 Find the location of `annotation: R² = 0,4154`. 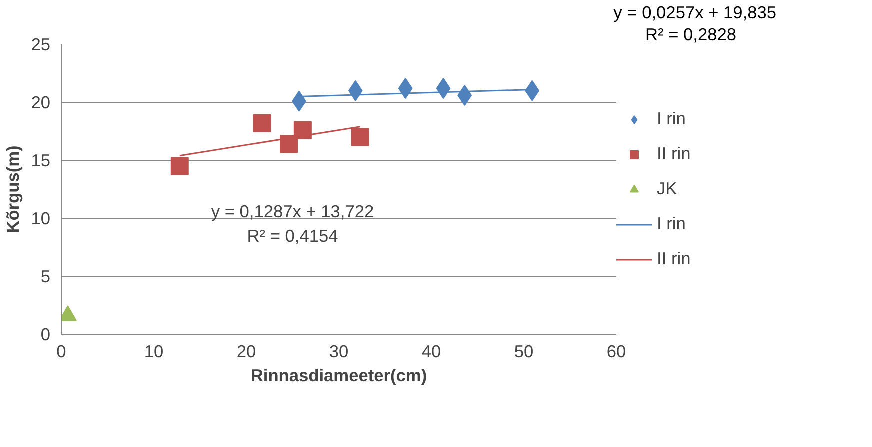

annotation: R² = 0,4154 is located at coordinates (293, 236).